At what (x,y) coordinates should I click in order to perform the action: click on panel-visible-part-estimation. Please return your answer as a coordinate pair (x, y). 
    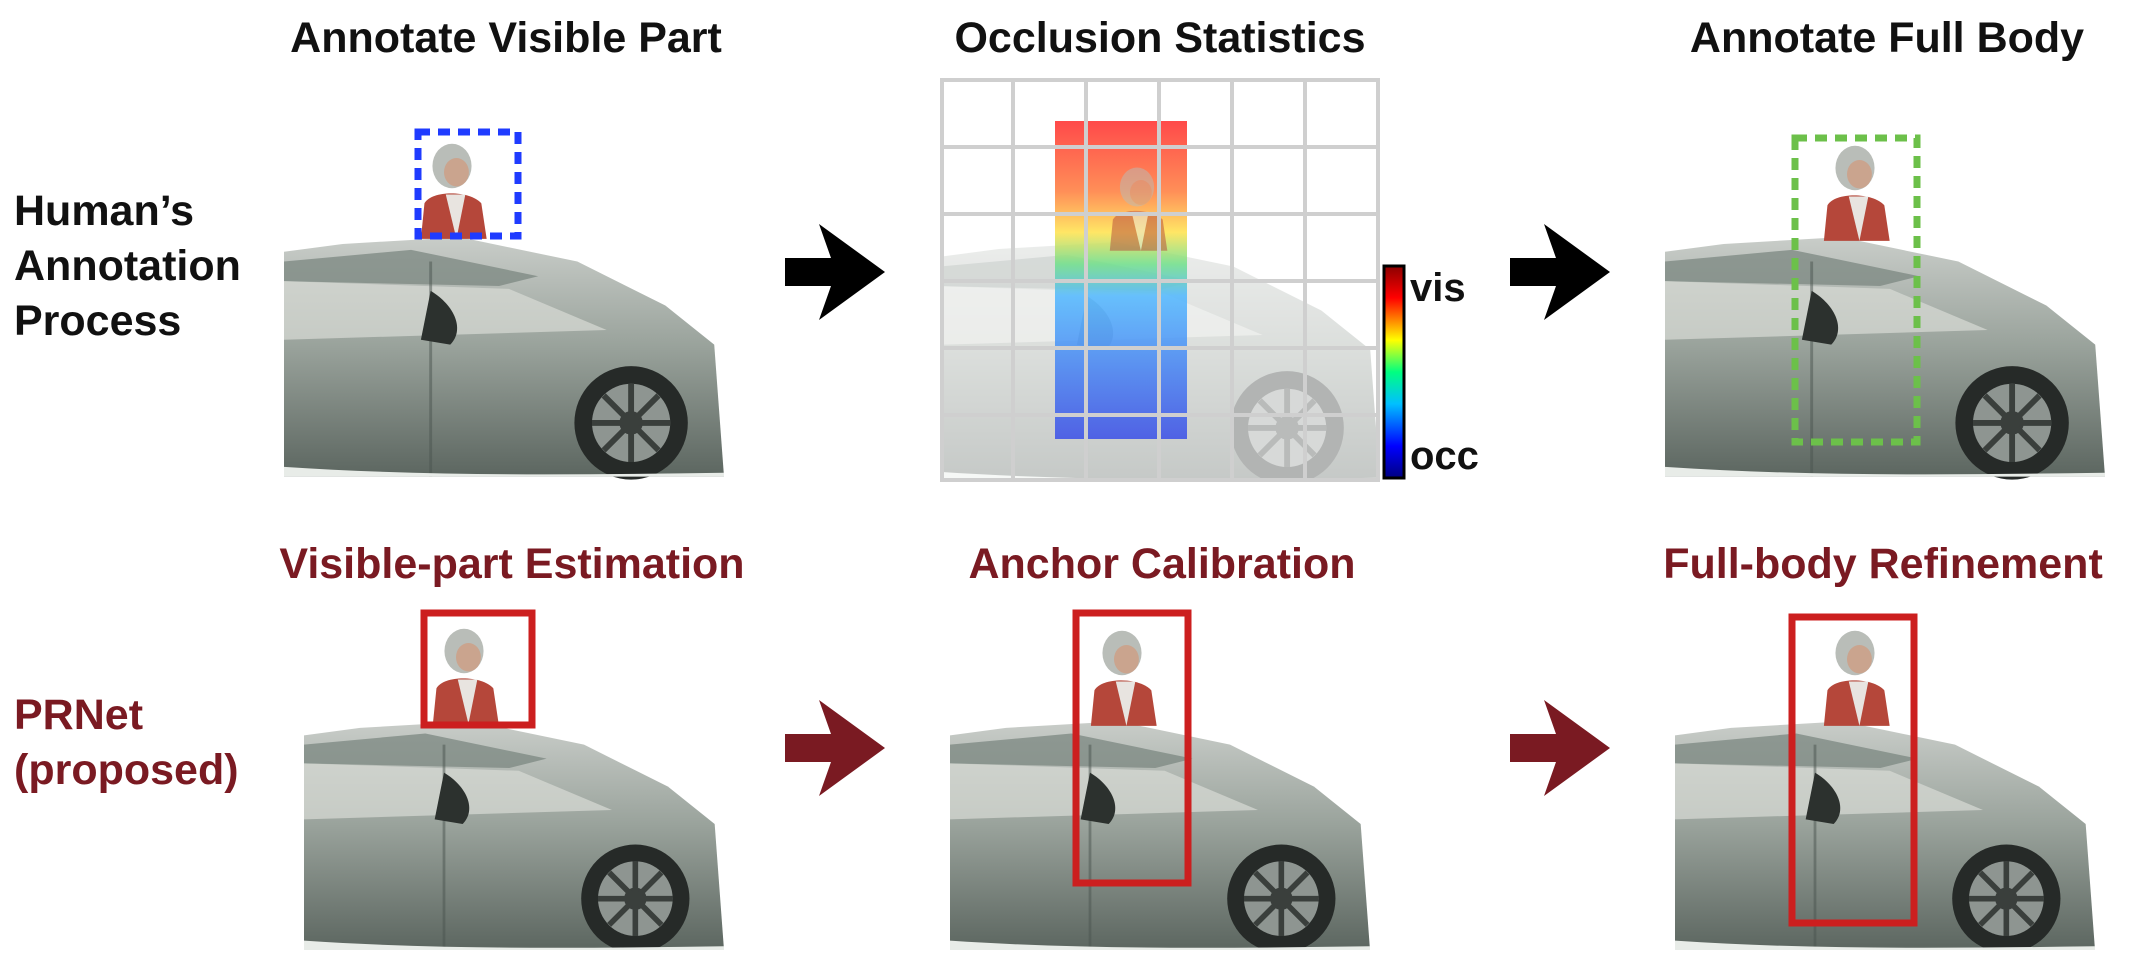
    Looking at the image, I should click on (514, 777).